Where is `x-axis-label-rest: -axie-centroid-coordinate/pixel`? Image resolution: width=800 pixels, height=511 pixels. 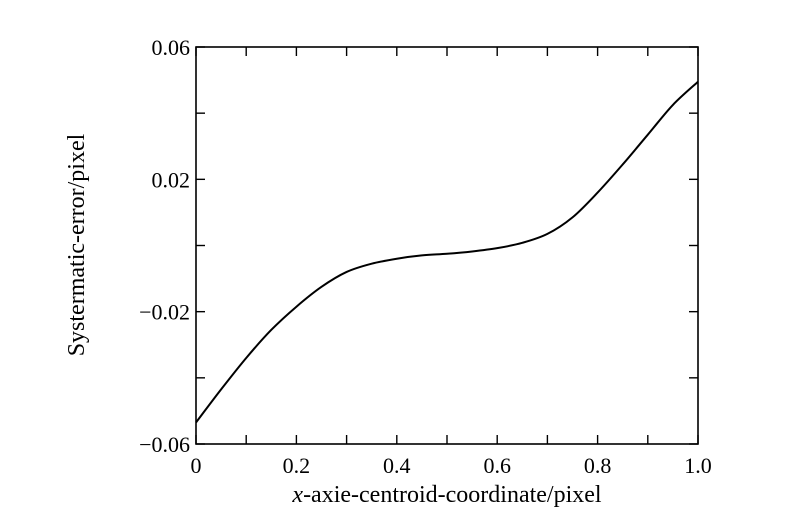 x-axis-label-rest: -axie-centroid-coordinate/pixel is located at coordinates (452, 495).